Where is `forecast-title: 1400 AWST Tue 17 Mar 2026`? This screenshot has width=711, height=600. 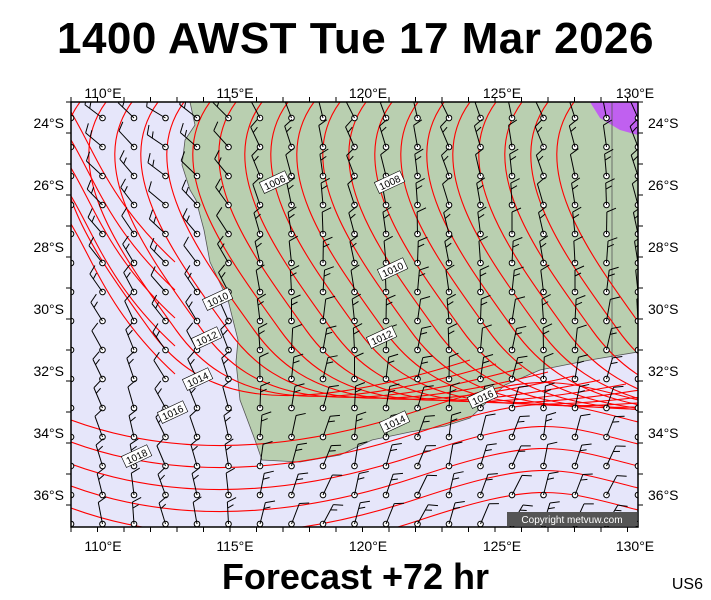 forecast-title: 1400 AWST Tue 17 Mar 2026 is located at coordinates (355, 38).